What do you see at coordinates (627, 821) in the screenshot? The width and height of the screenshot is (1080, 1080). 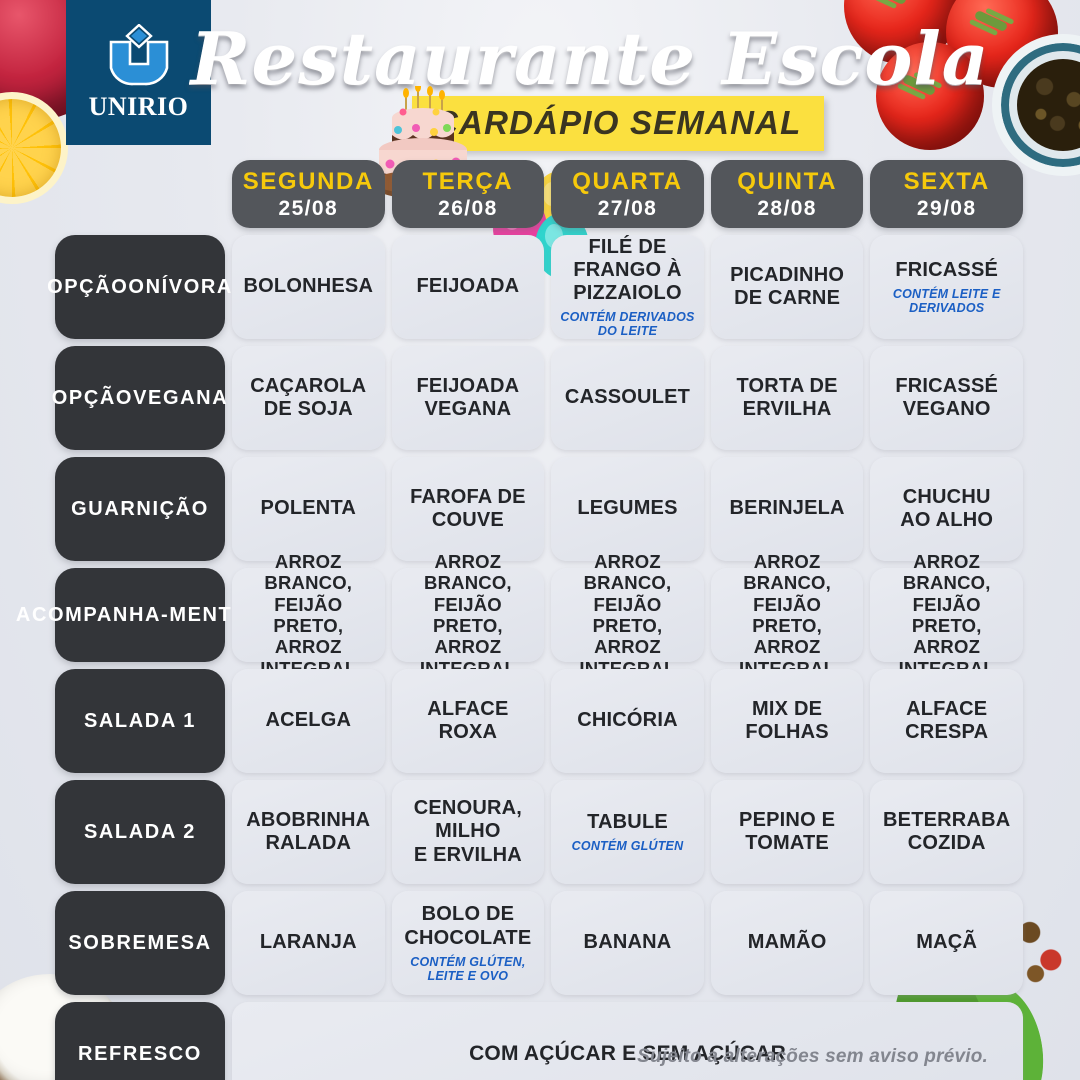 I see `dish-name: TABULE` at bounding box center [627, 821].